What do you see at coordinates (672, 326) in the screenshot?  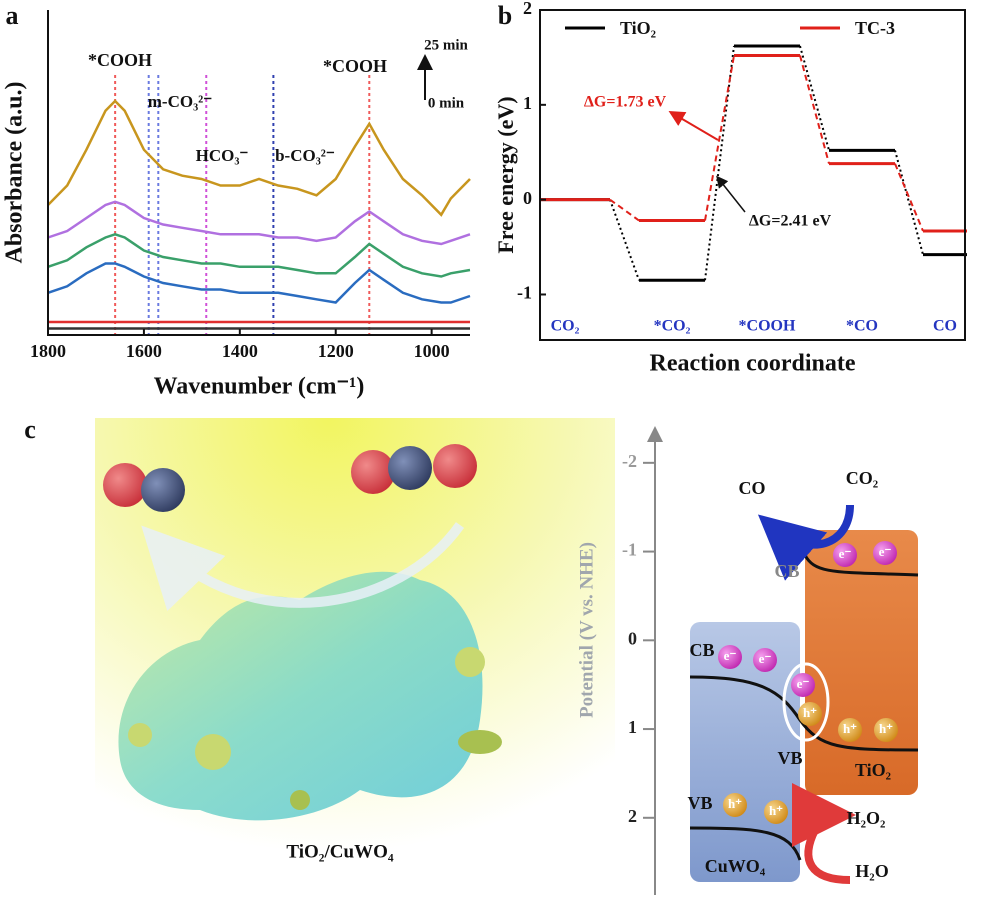 I see `category-label: *CO₂` at bounding box center [672, 326].